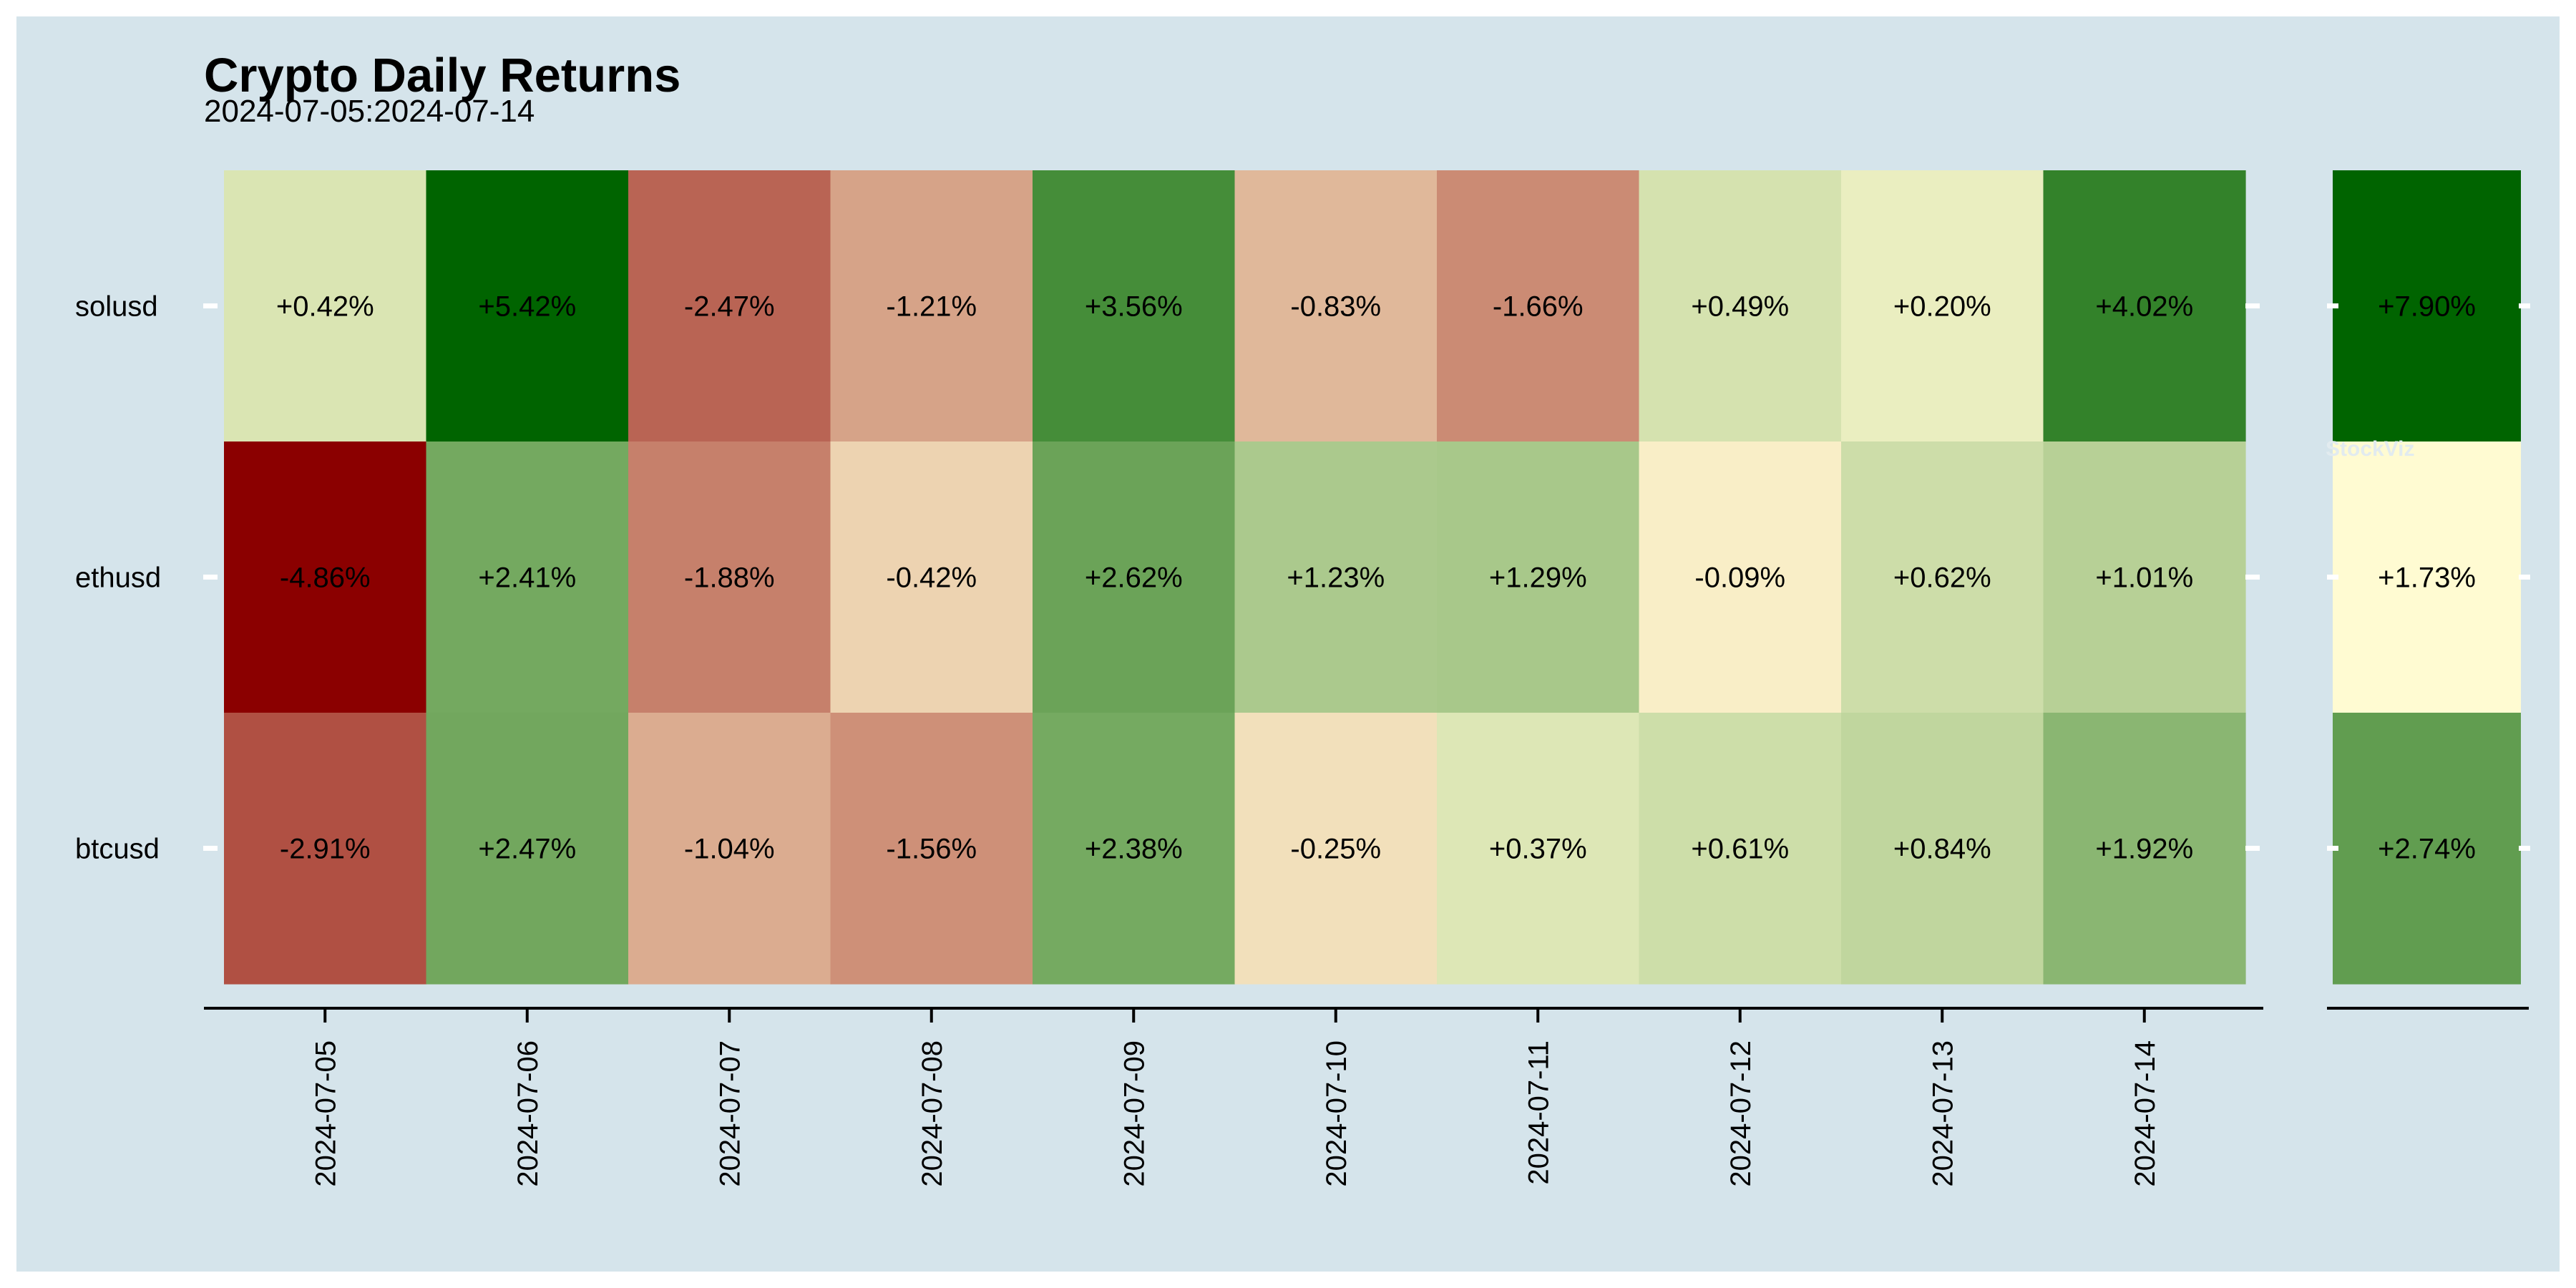 The width and height of the screenshot is (2576, 1288). I want to click on cell-value-label: +0.62%, so click(1942, 578).